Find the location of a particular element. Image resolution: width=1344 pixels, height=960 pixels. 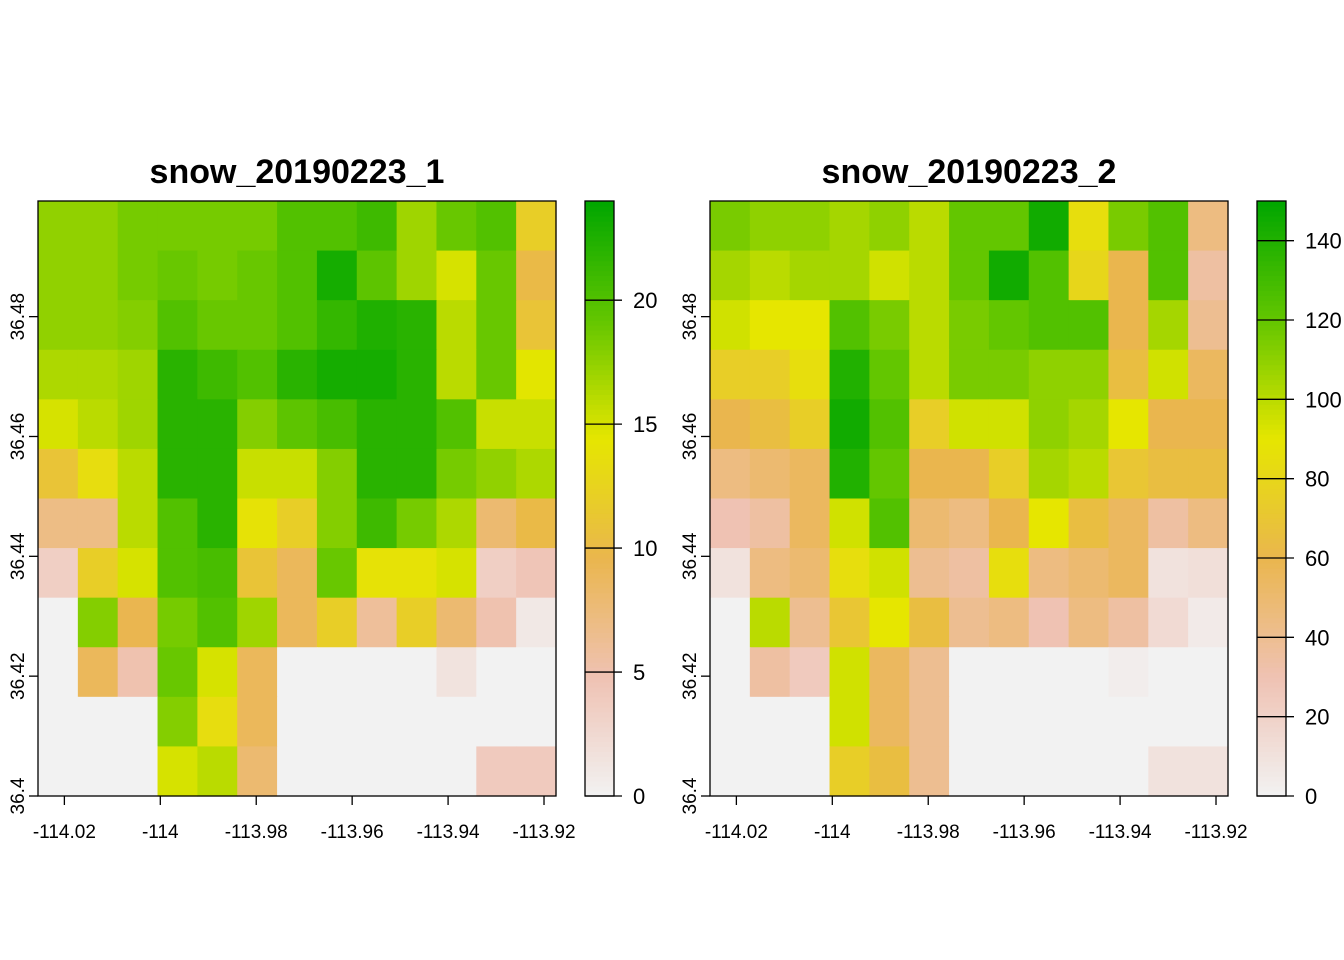

chart-title: snow_20190223_2 is located at coordinates (969, 172).